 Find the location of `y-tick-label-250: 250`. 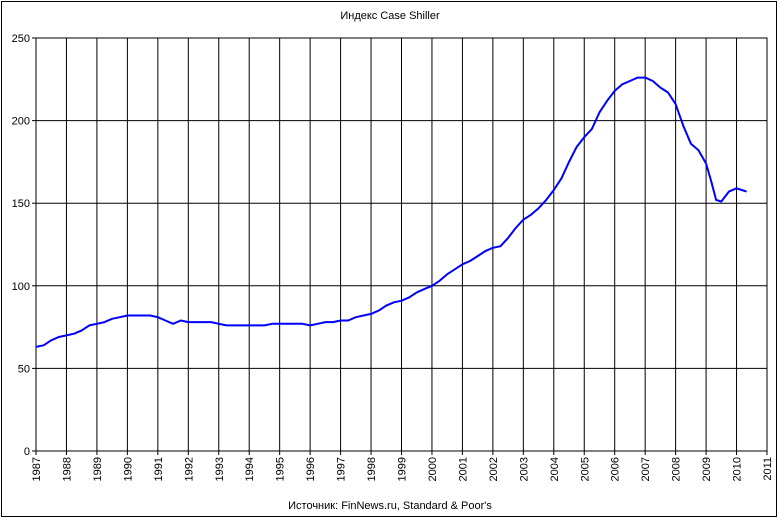

y-tick-label-250: 250 is located at coordinates (21, 39).